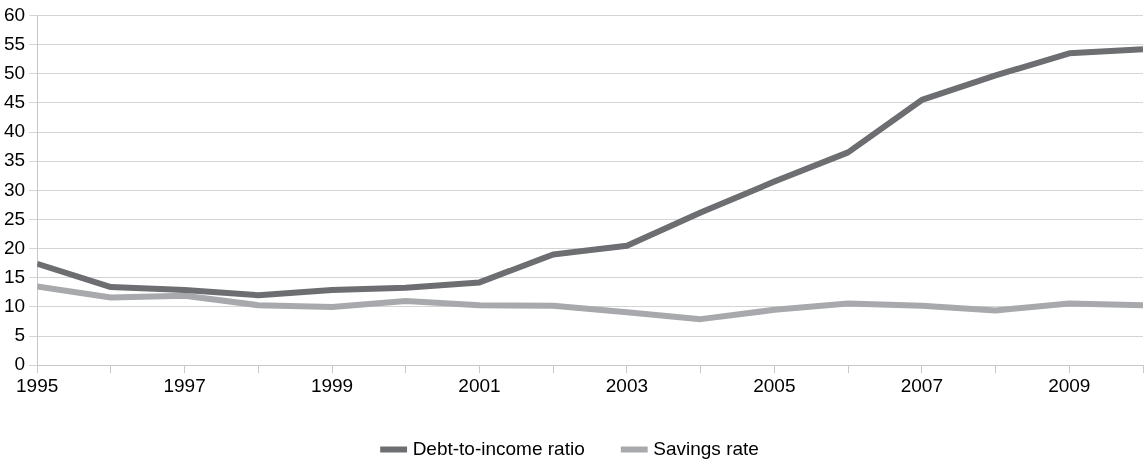  I want to click on y-tick-label: 25, so click(14, 218).